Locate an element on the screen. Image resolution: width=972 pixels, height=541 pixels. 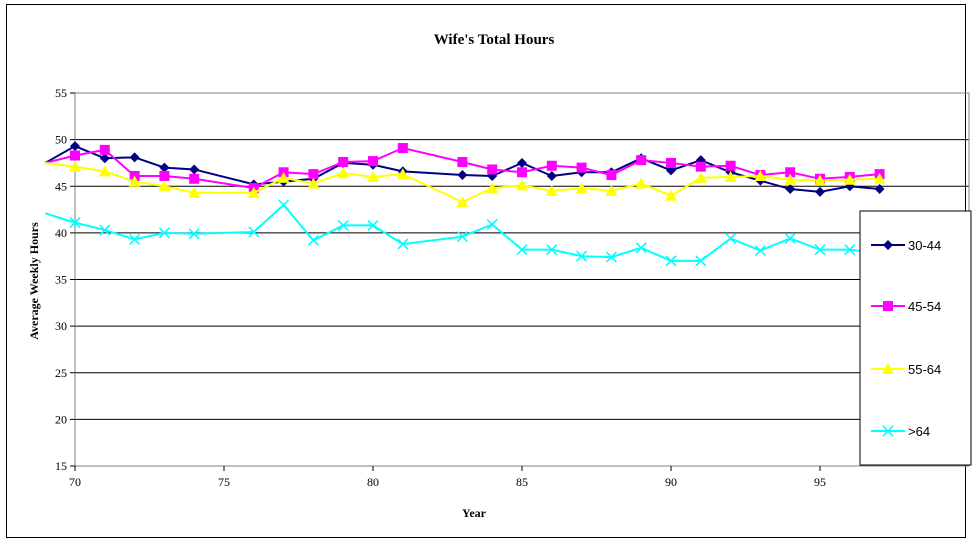
y-tick-label-35: 35 is located at coordinates (61, 280).